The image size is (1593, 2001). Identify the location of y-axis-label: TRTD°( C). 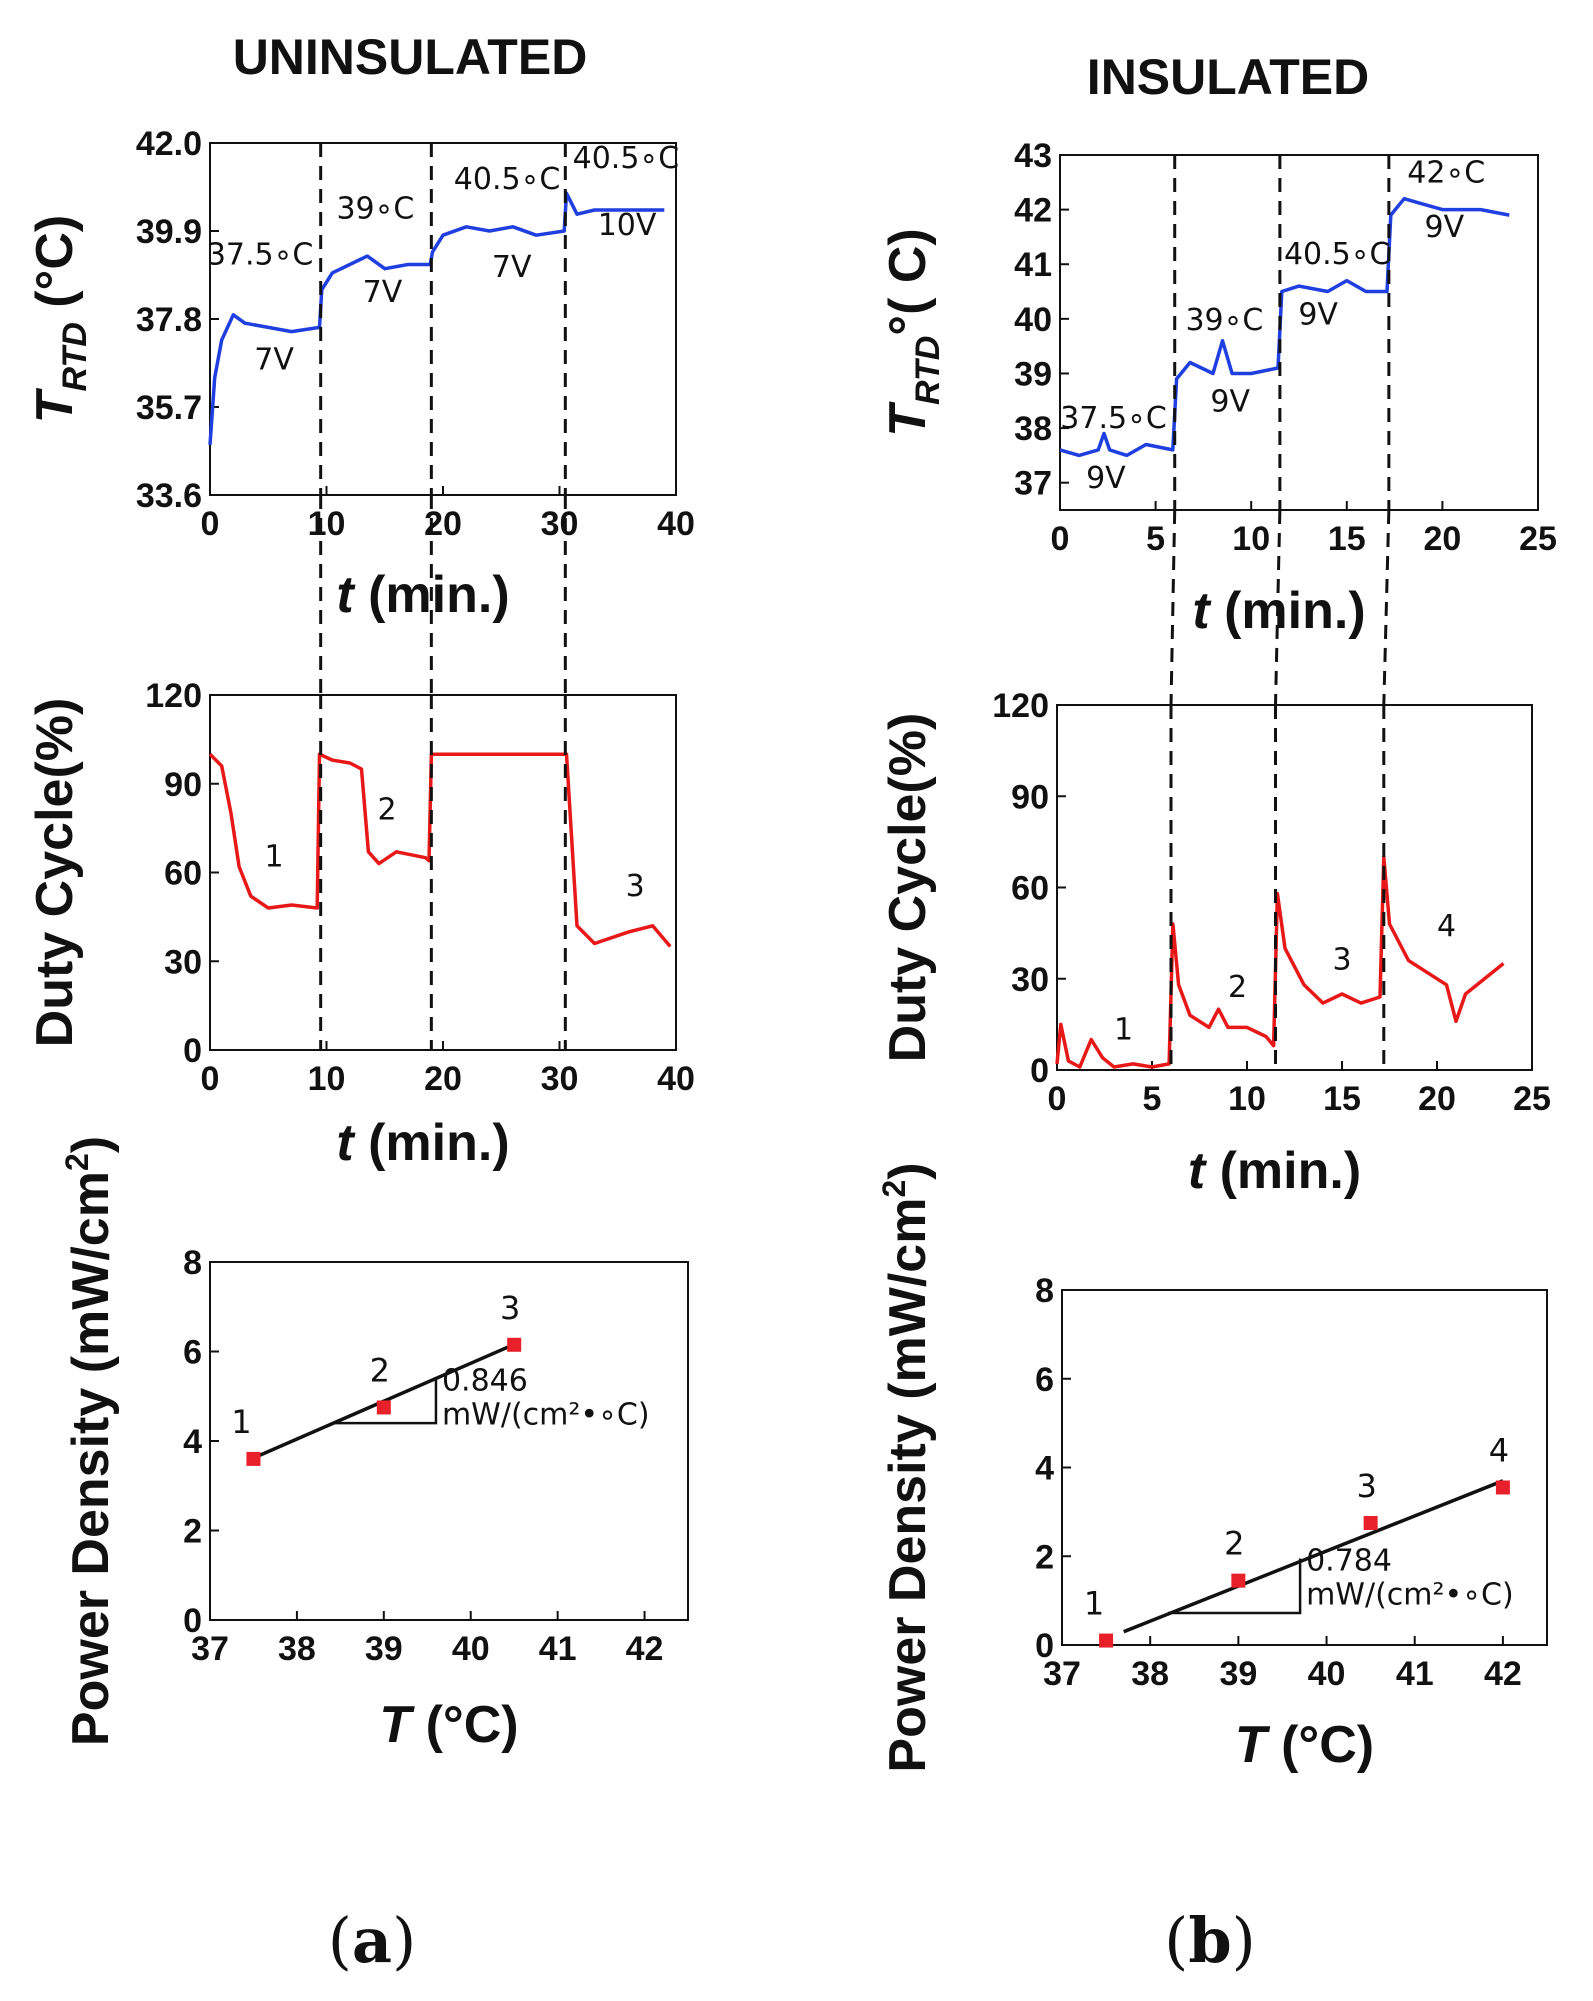
(913, 332).